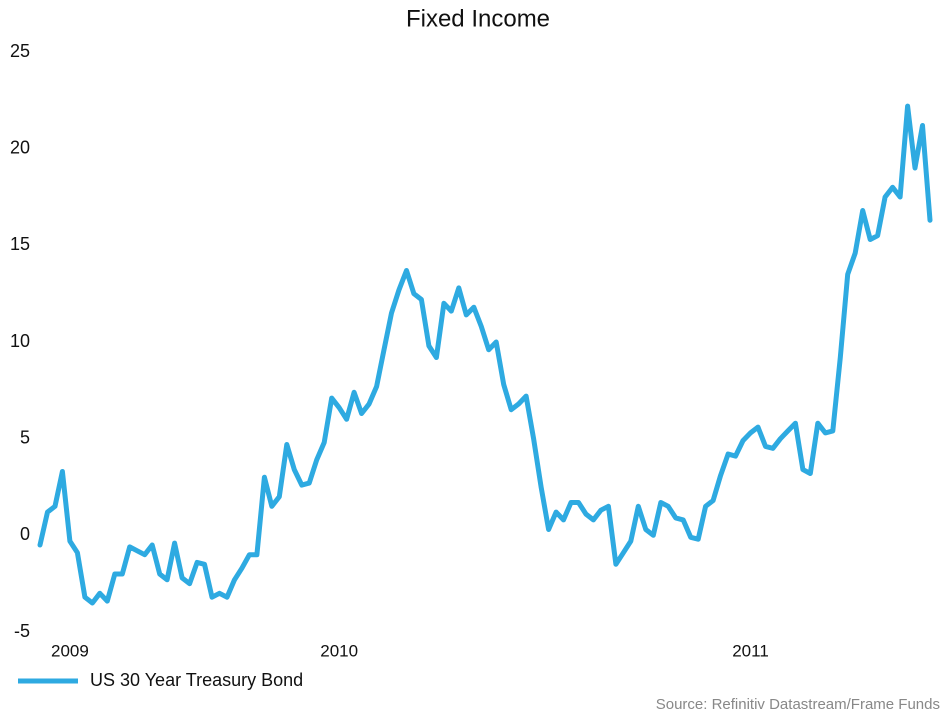 This screenshot has width=947, height=717. Describe the element at coordinates (478, 18) in the screenshot. I see `chart-title: Fixed Income` at that location.